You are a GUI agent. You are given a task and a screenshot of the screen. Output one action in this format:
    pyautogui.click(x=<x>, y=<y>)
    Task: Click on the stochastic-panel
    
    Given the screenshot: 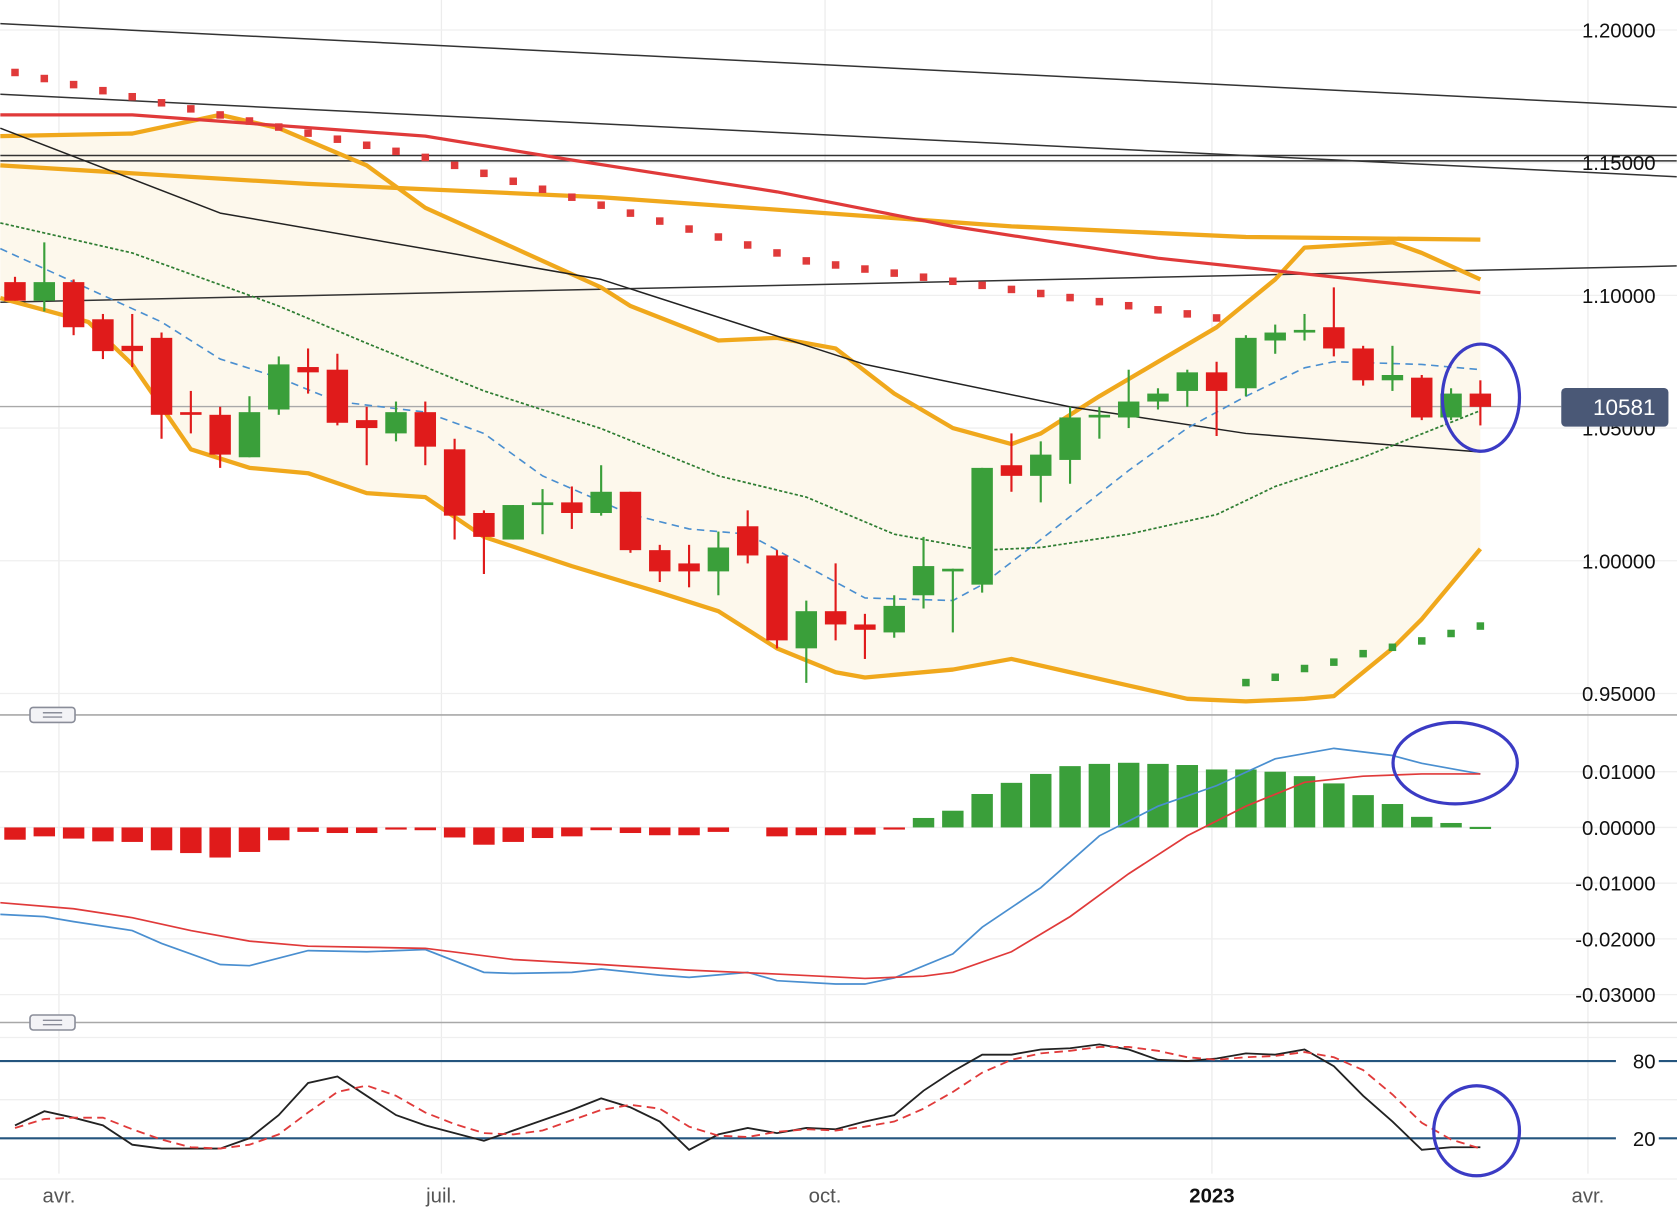 What is the action you would take?
    pyautogui.click(x=838, y=1097)
    